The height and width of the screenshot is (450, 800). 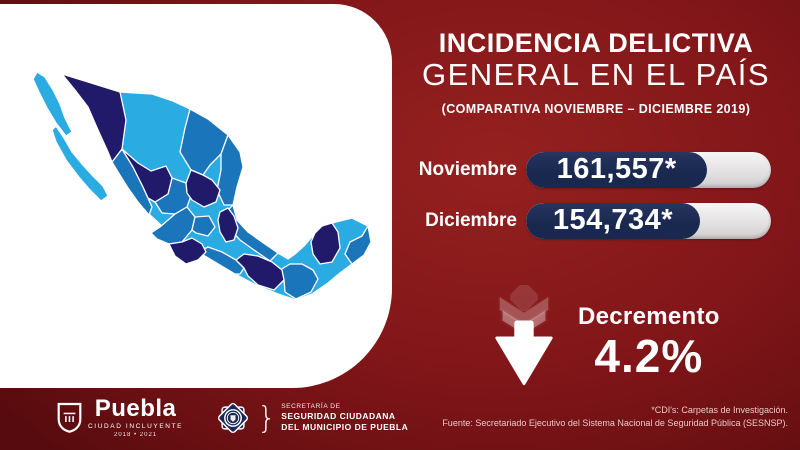 I want to click on stat-label: Diciembre, so click(x=471, y=220).